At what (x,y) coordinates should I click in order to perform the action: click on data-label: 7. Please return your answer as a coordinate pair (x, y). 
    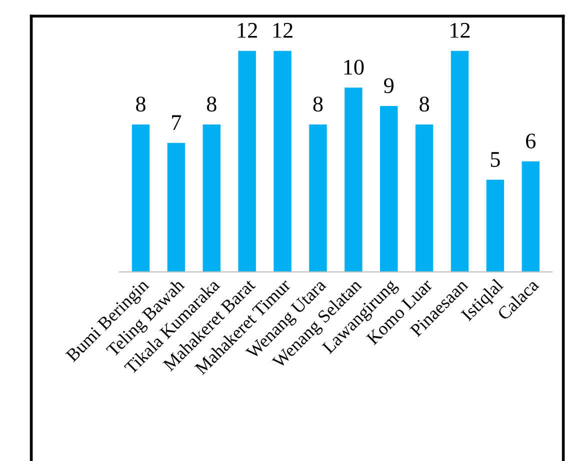
    Looking at the image, I should click on (177, 122).